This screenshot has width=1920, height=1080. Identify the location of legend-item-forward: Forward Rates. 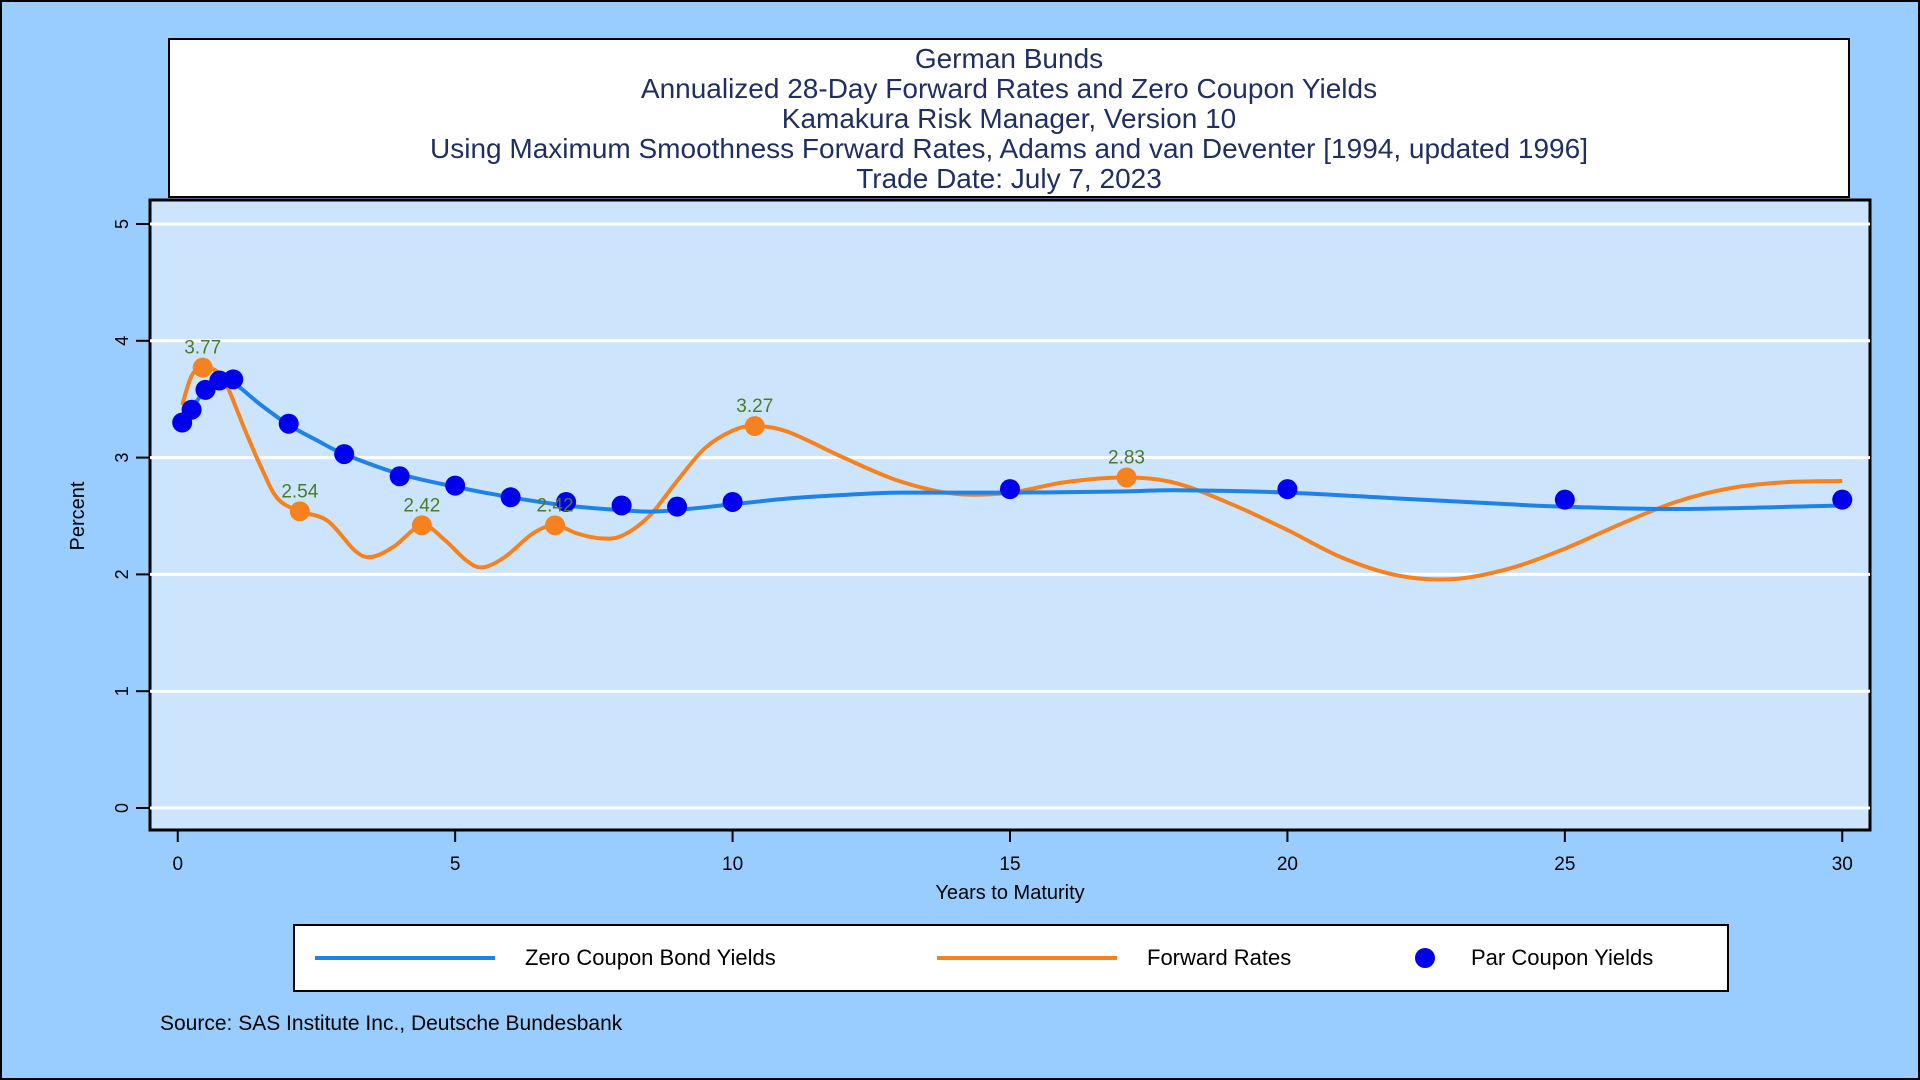
(1114, 958).